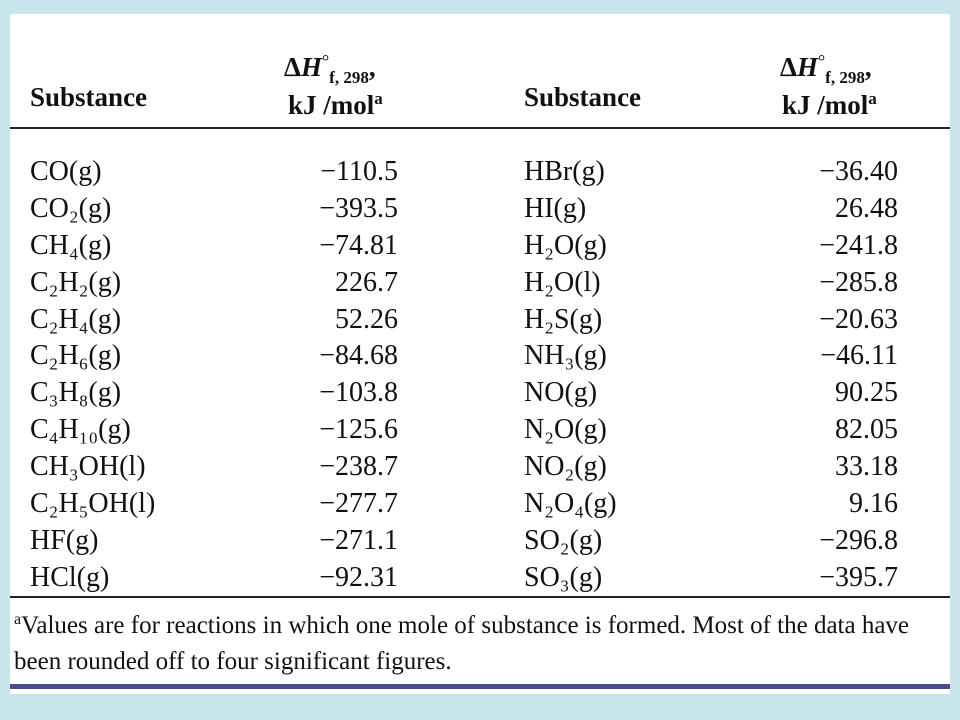 The width and height of the screenshot is (960, 720). I want to click on substance-left-cell: HF(g), so click(64, 540).